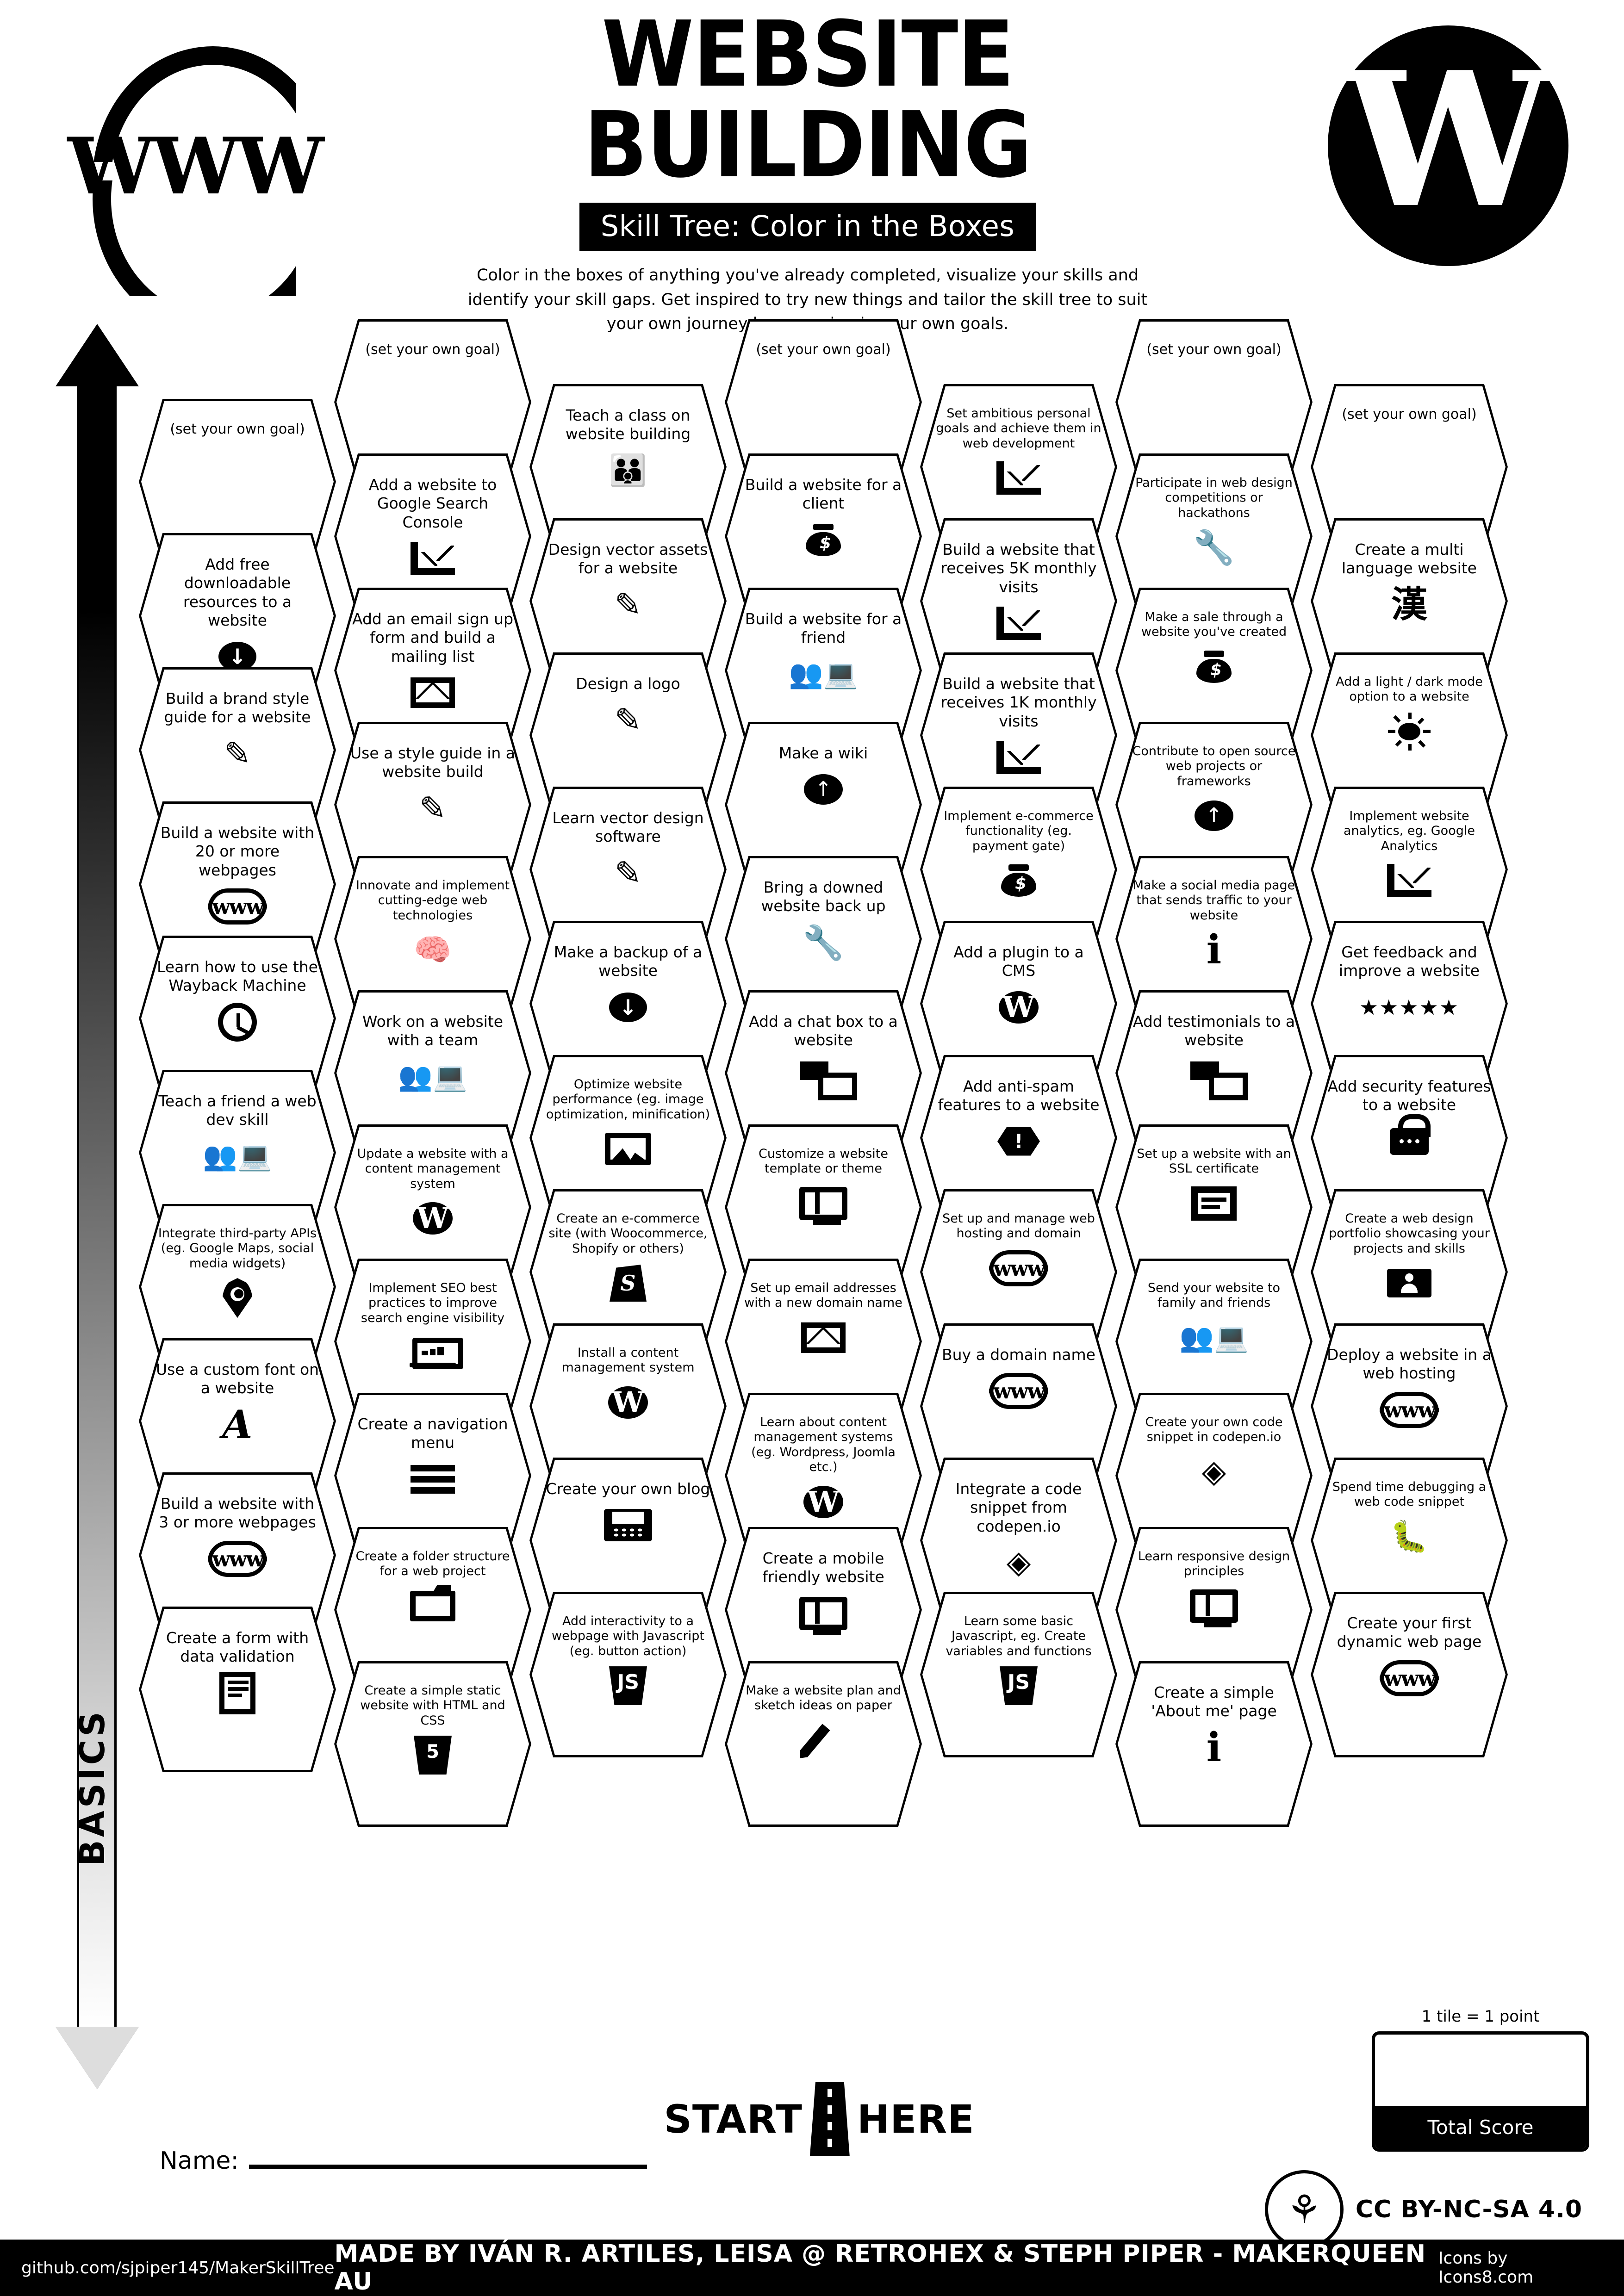 This screenshot has width=1624, height=2296. I want to click on id-badge-icon, so click(1409, 1284).